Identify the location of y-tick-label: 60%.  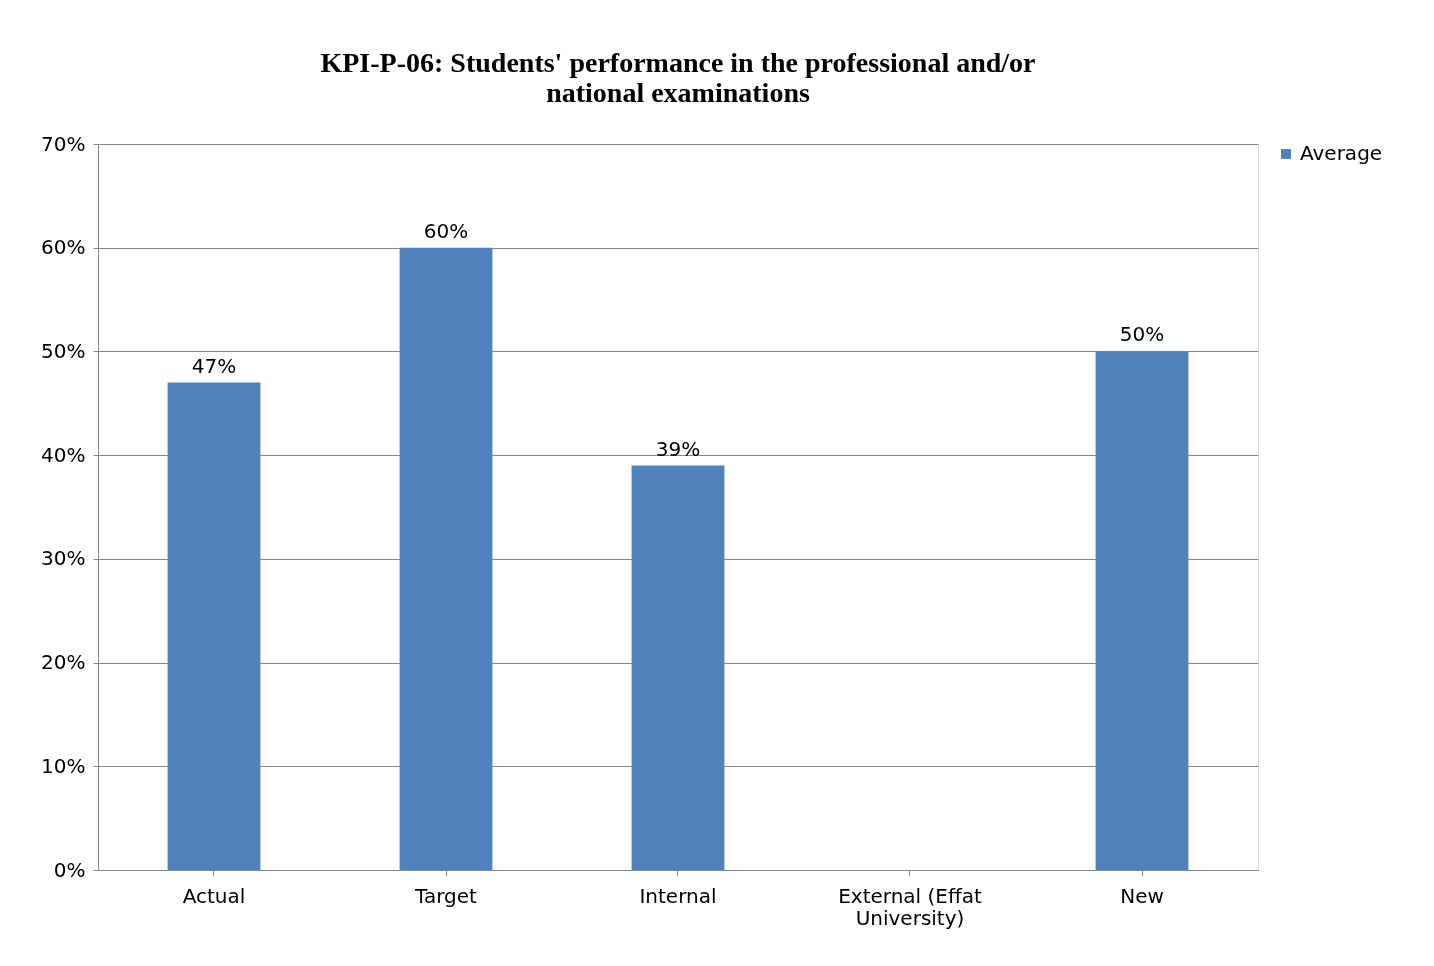
(63, 247).